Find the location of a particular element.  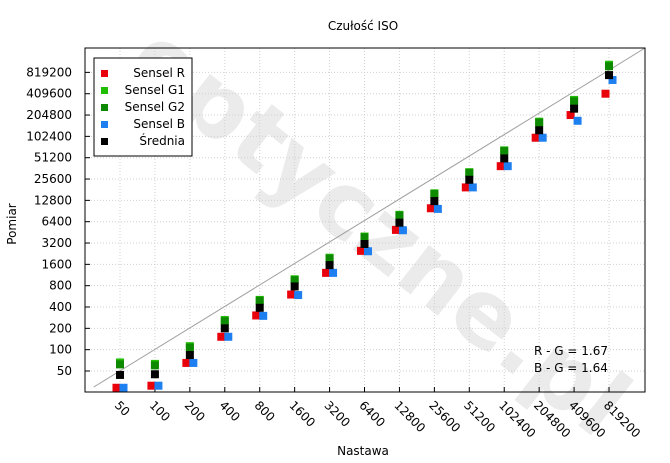

y-tick-label: 51200 is located at coordinates (53, 158).